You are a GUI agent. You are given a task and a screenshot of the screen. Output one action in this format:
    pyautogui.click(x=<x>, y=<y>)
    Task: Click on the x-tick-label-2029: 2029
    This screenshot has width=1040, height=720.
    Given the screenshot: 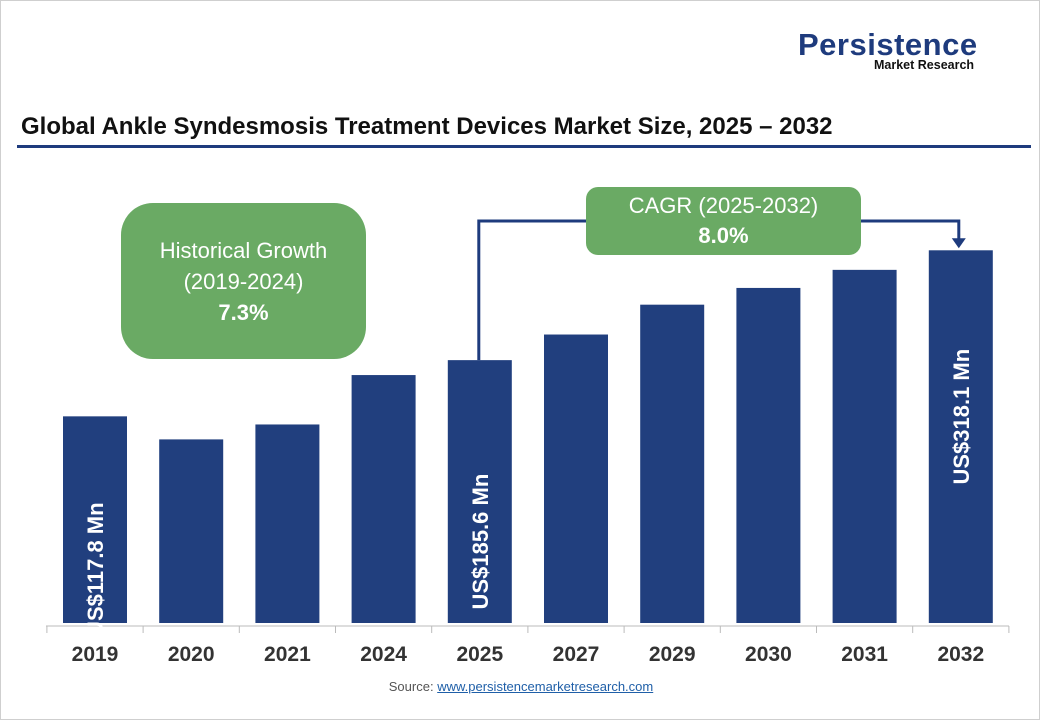 What is the action you would take?
    pyautogui.click(x=672, y=654)
    